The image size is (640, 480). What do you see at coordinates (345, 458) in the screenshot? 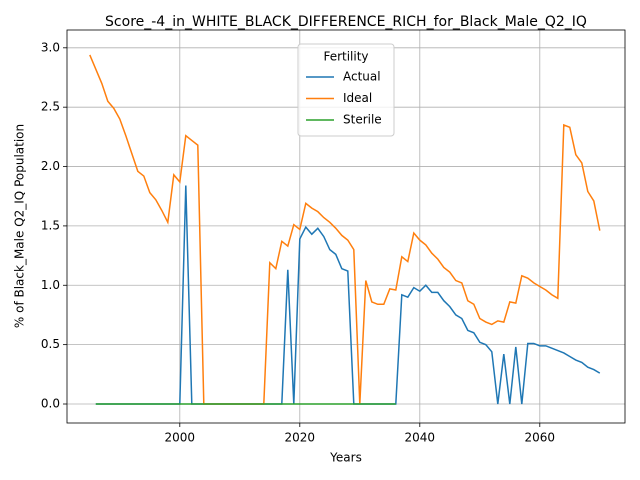
I see `x-axis-label: Years` at bounding box center [345, 458].